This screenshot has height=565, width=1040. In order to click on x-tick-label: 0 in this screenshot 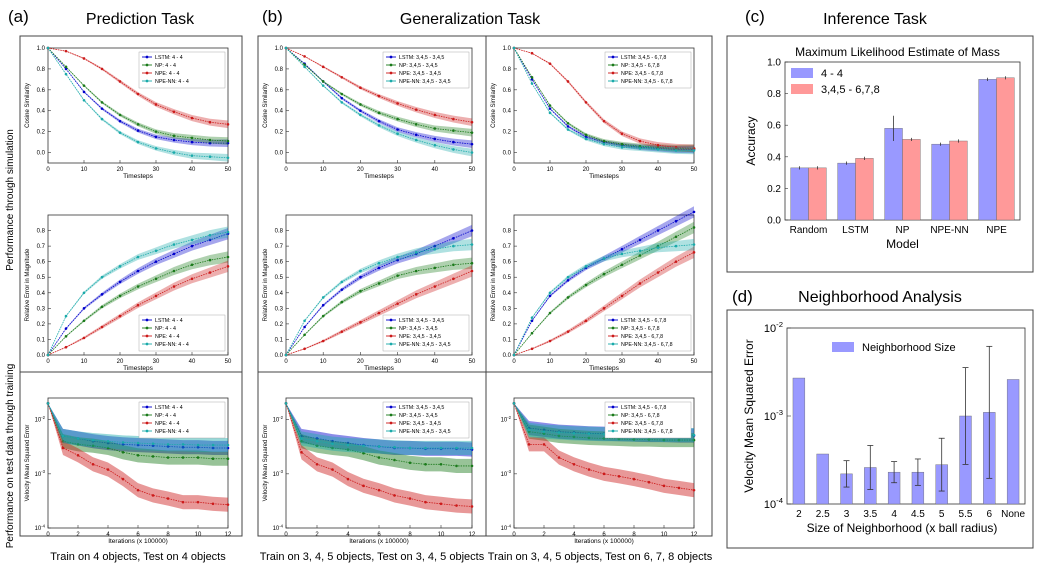, I will do `click(286, 362)`.